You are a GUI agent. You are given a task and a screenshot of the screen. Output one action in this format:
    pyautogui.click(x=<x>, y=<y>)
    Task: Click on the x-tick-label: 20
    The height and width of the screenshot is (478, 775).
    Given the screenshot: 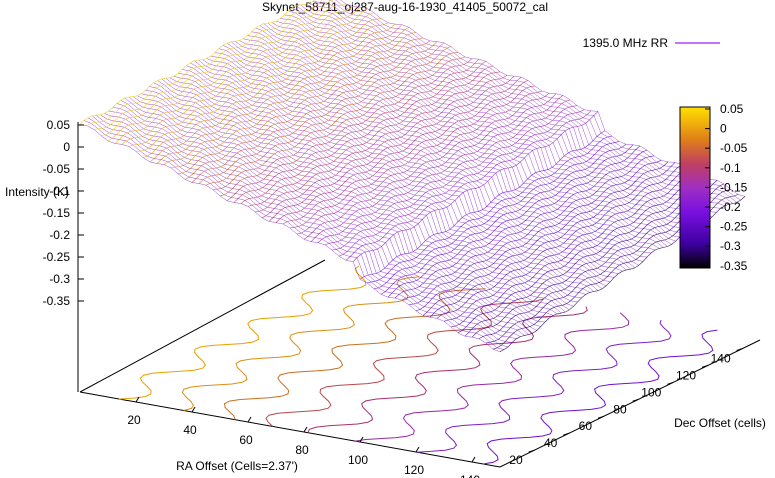 What is the action you would take?
    pyautogui.click(x=134, y=420)
    